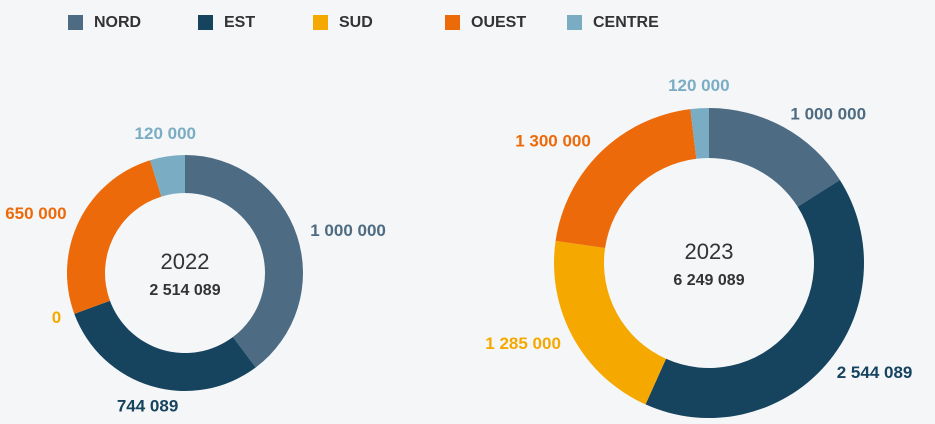 The width and height of the screenshot is (935, 424). I want to click on center-title: 2022, so click(185, 261).